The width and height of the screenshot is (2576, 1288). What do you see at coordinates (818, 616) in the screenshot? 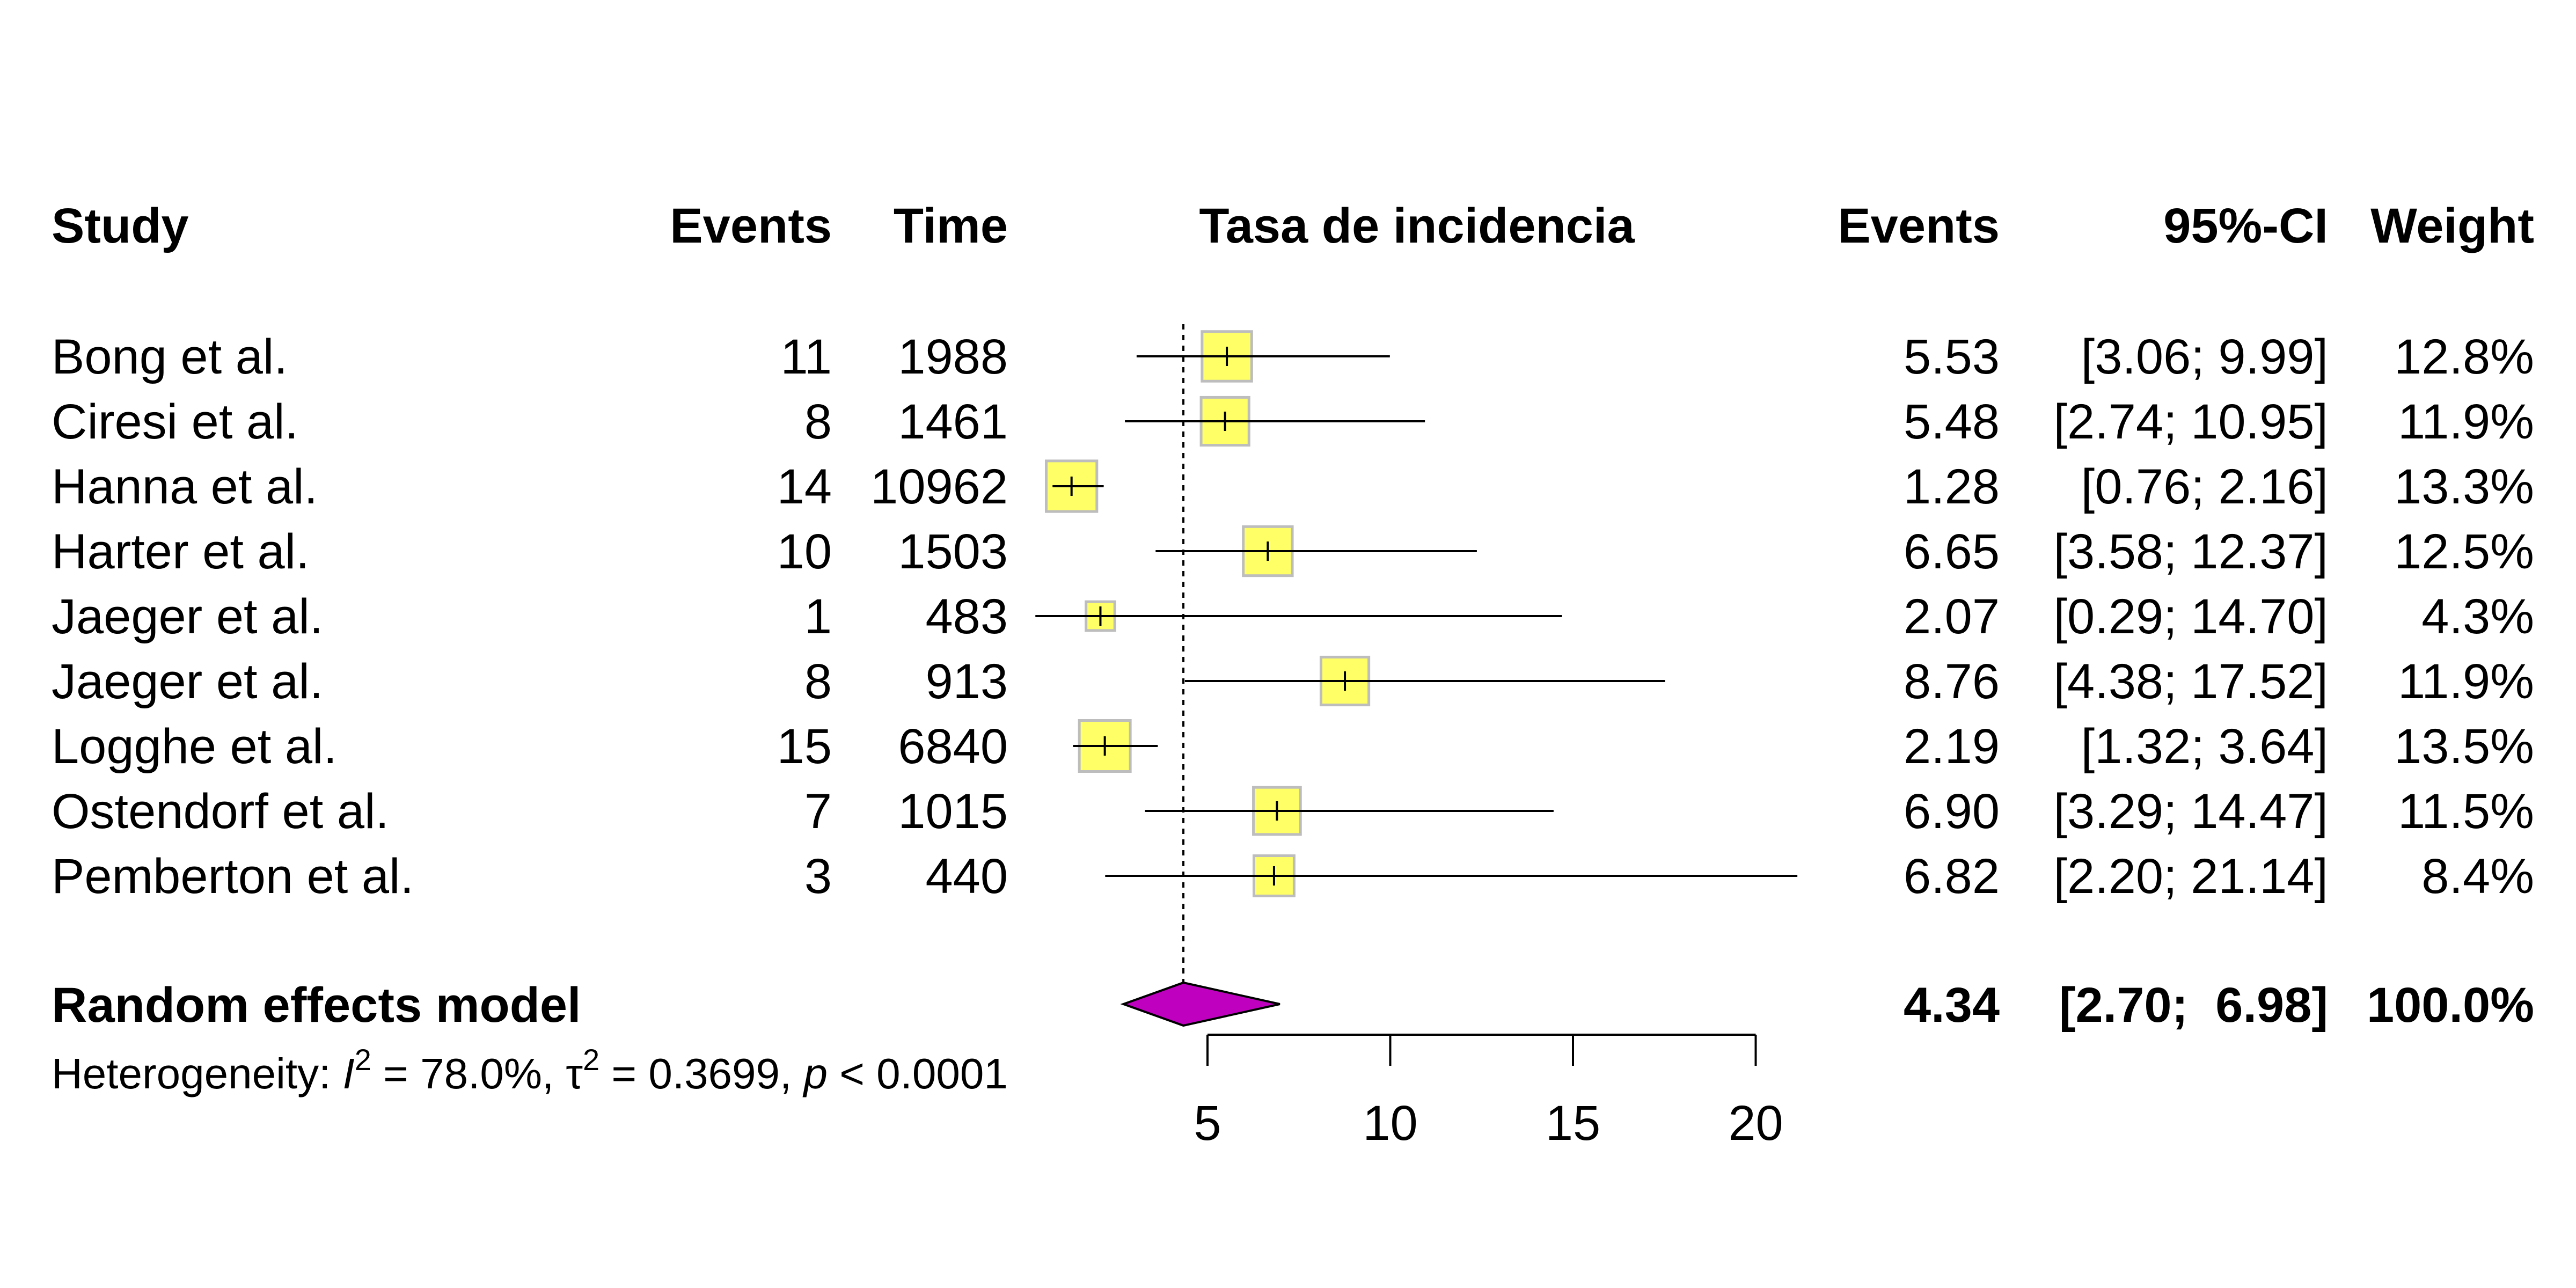
I see `events-value: 1` at bounding box center [818, 616].